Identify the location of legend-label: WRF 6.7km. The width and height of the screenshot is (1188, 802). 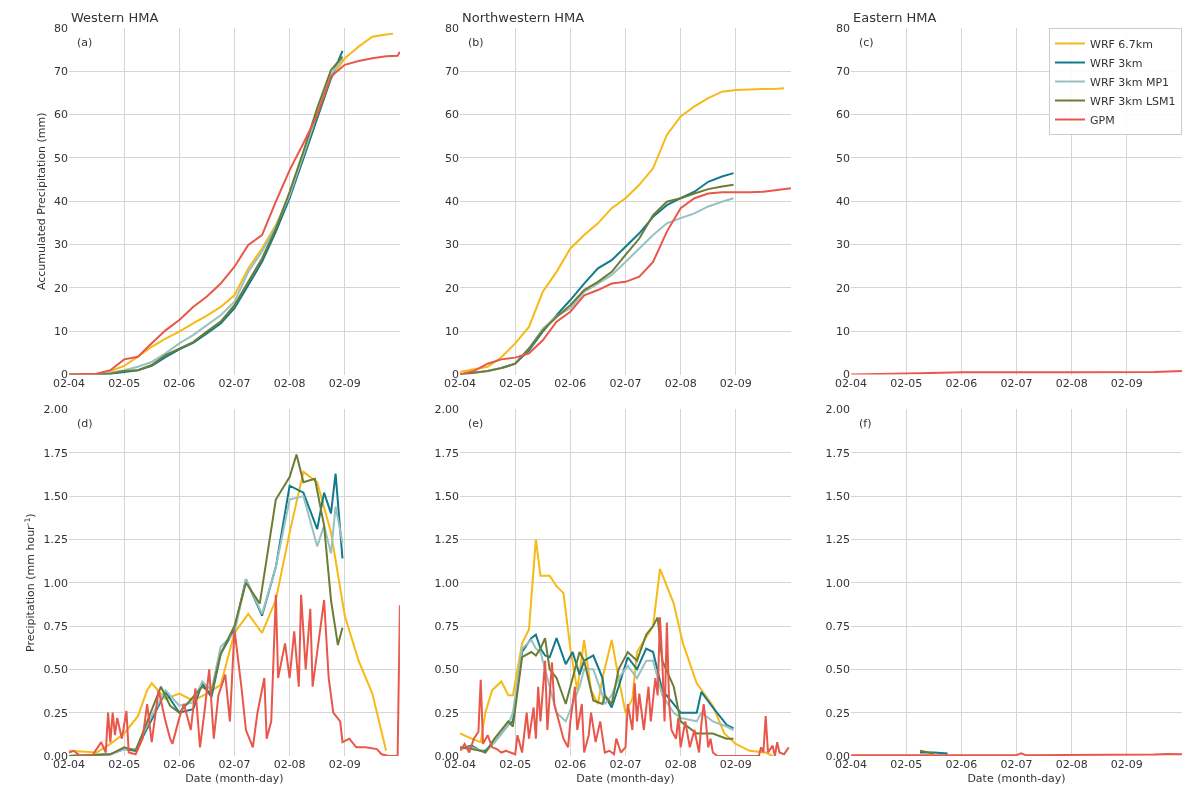
(1121, 44).